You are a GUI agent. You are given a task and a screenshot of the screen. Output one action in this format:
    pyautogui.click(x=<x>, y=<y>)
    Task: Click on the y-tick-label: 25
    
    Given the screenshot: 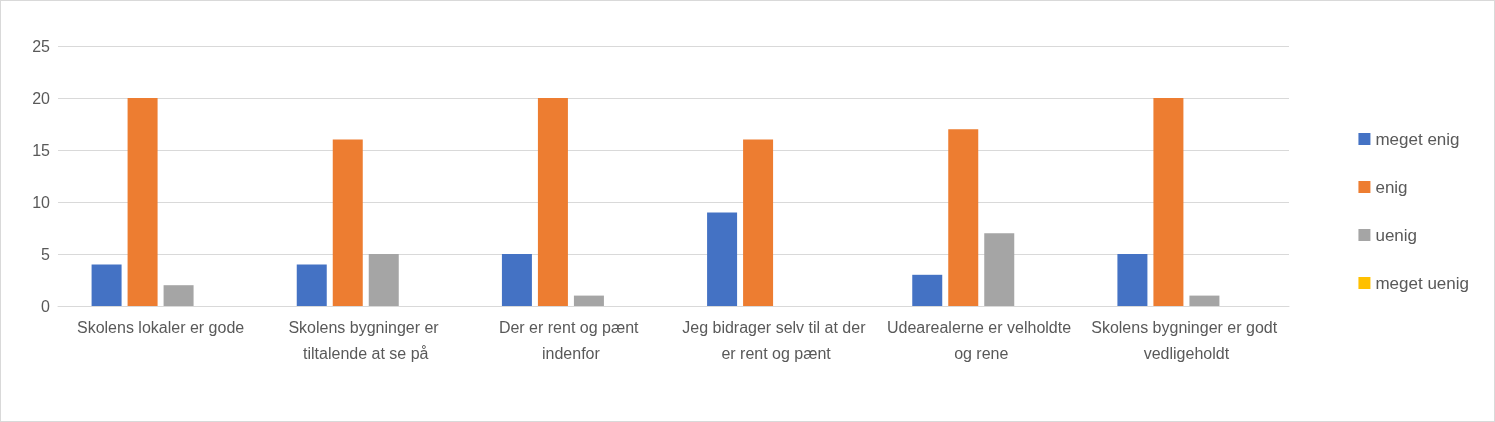 What is the action you would take?
    pyautogui.click(x=41, y=46)
    